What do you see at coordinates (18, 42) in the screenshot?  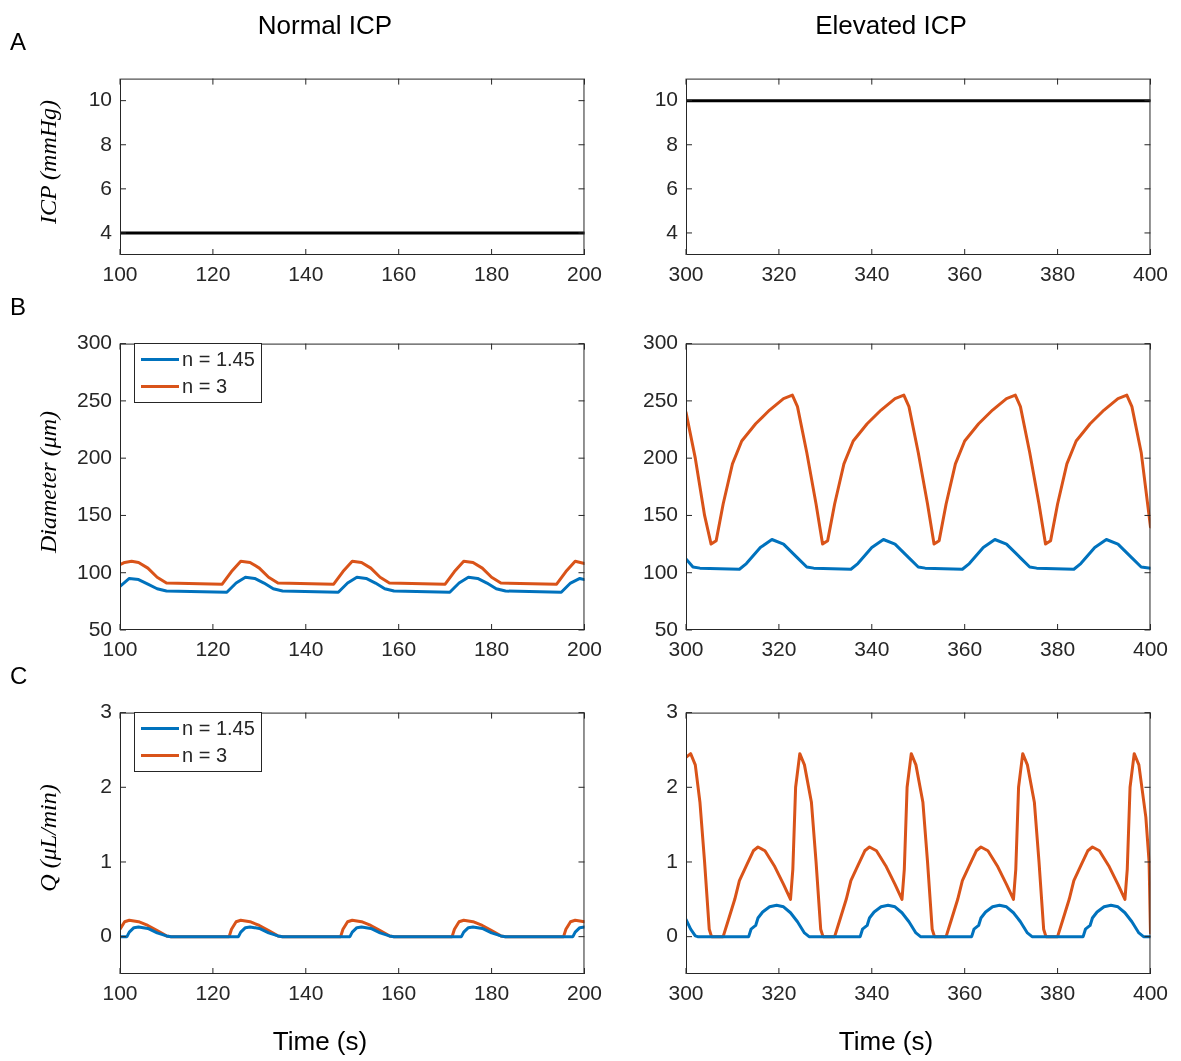 I see `text: A` at bounding box center [18, 42].